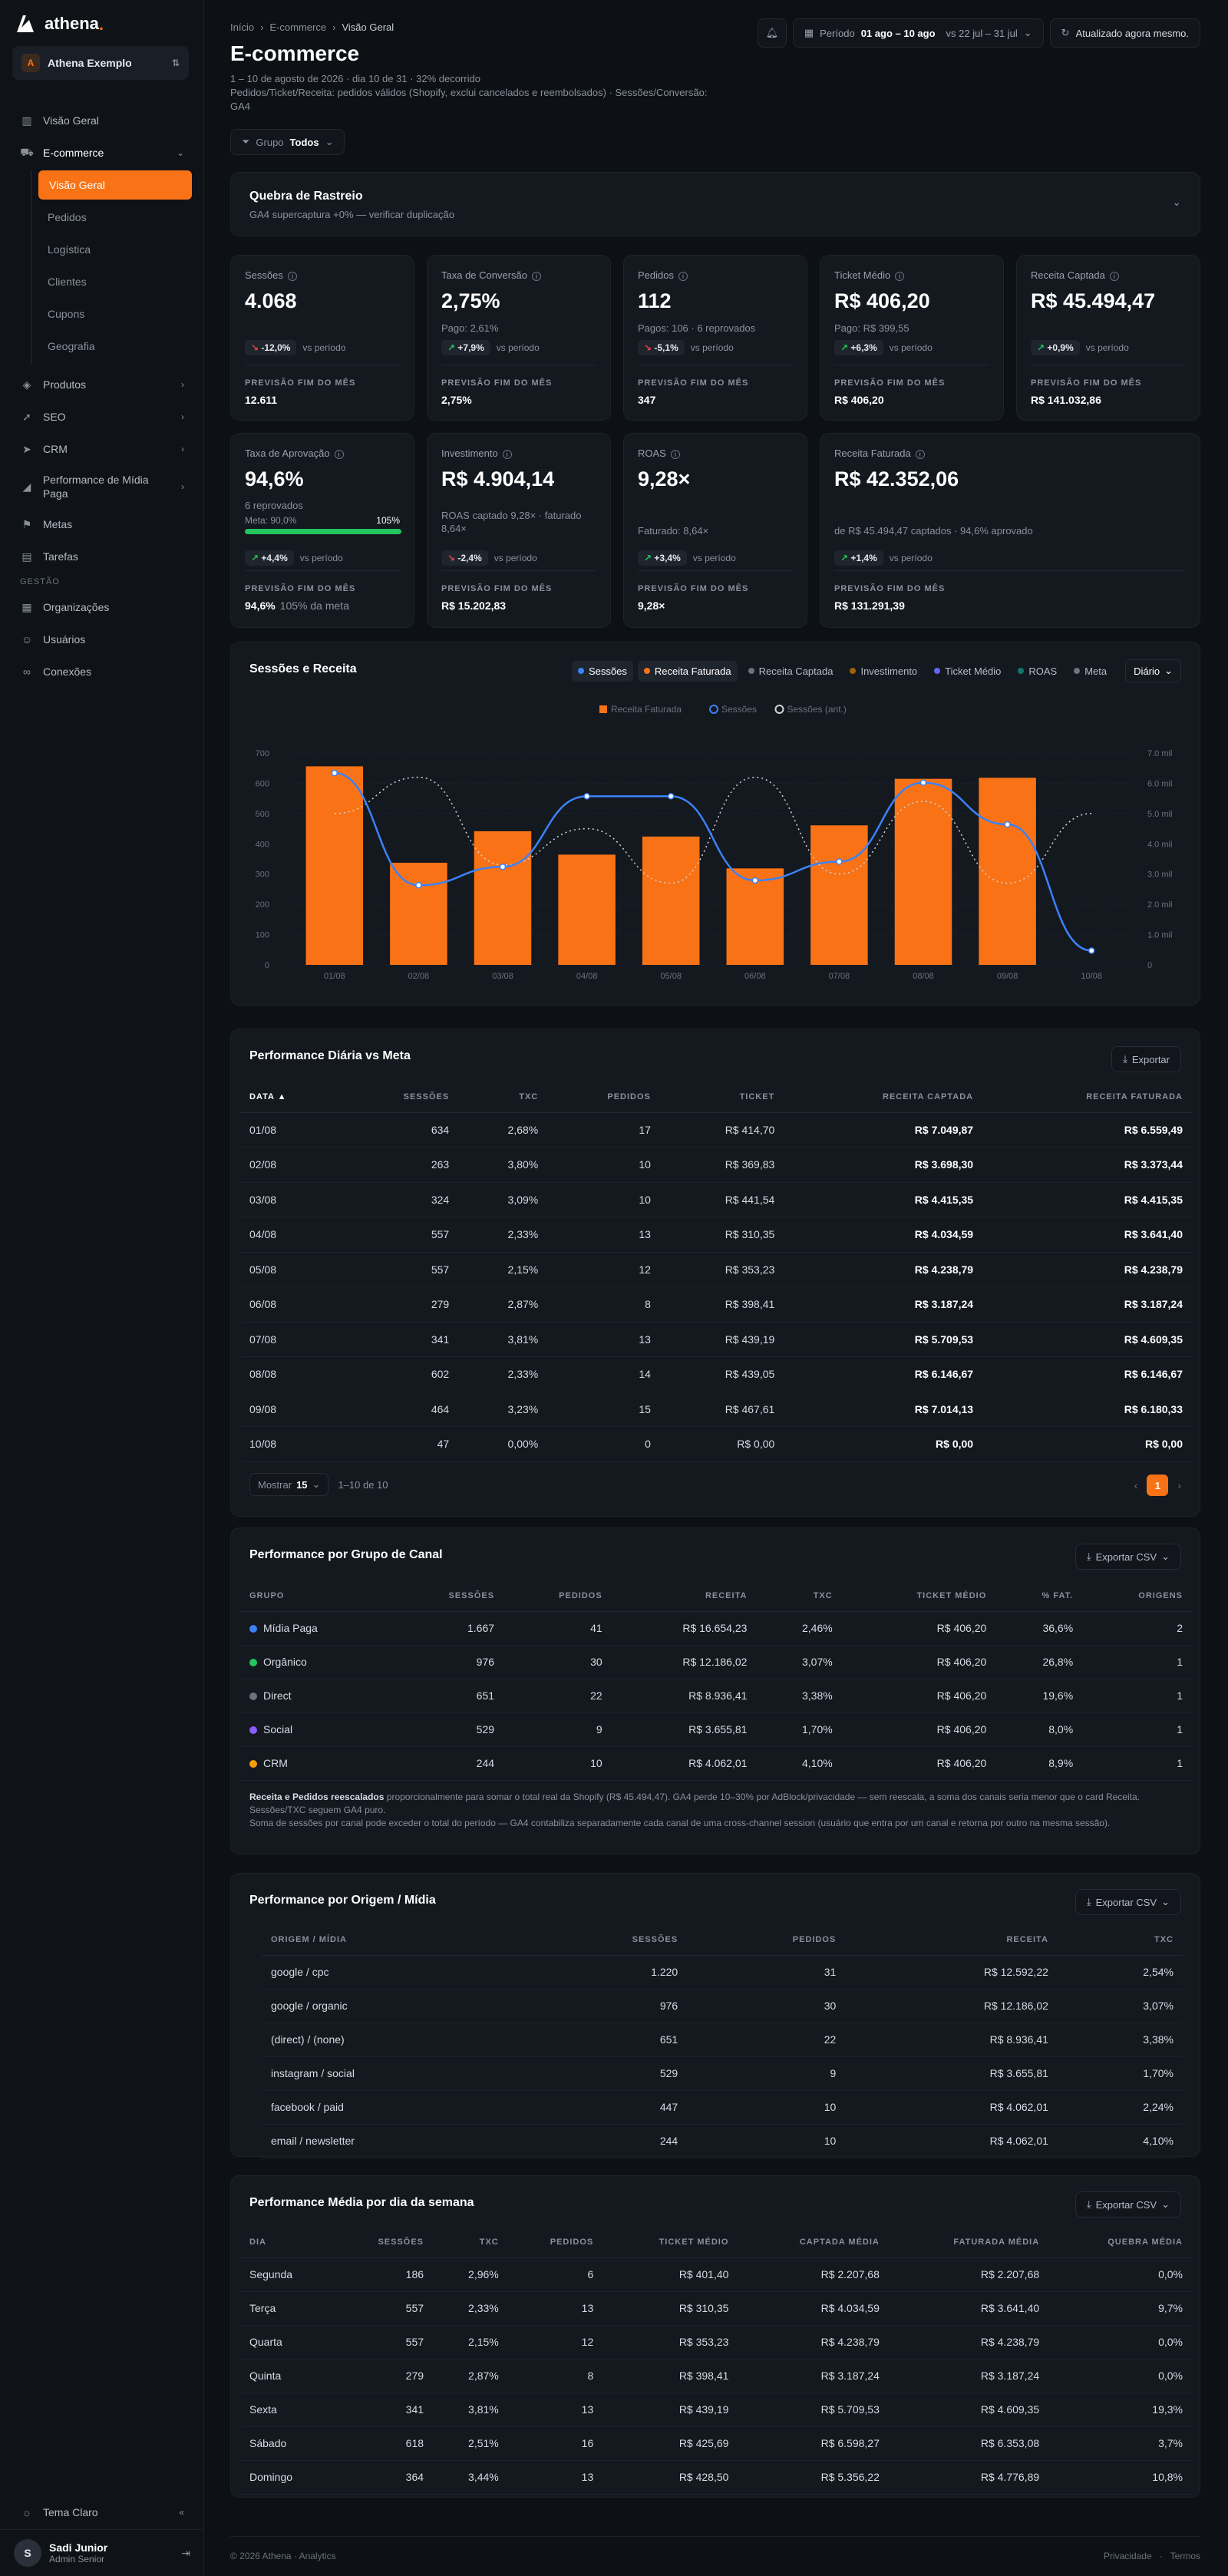 The height and width of the screenshot is (2576, 1228). Describe the element at coordinates (1090, 671) in the screenshot. I see `series-toggle: Meta` at that location.